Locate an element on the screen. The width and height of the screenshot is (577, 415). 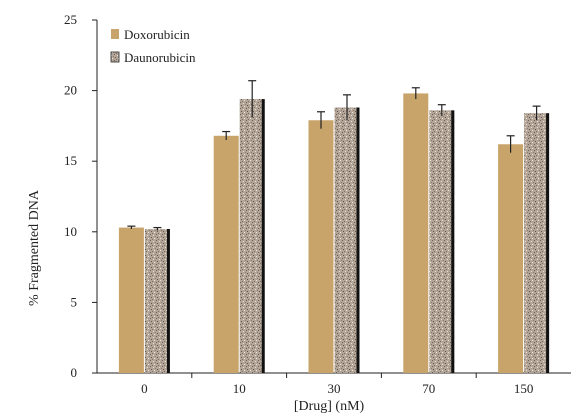
legend-swatch-doxorubicin is located at coordinates (115, 34).